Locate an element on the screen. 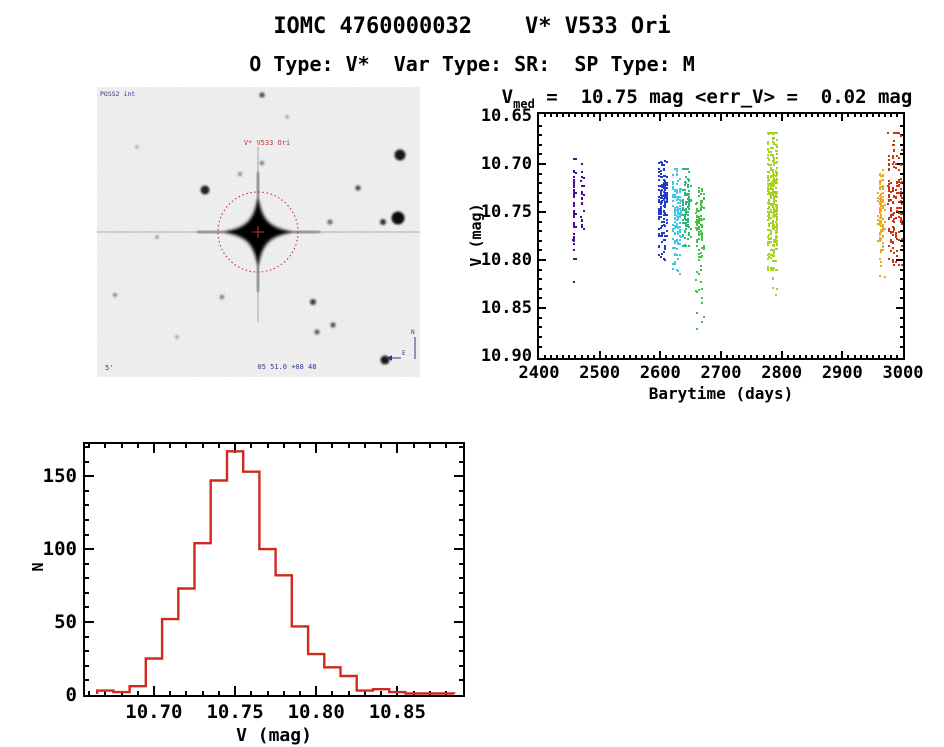  page-title: IOMC 4760000032 V* V533 Ori is located at coordinates (472, 26).